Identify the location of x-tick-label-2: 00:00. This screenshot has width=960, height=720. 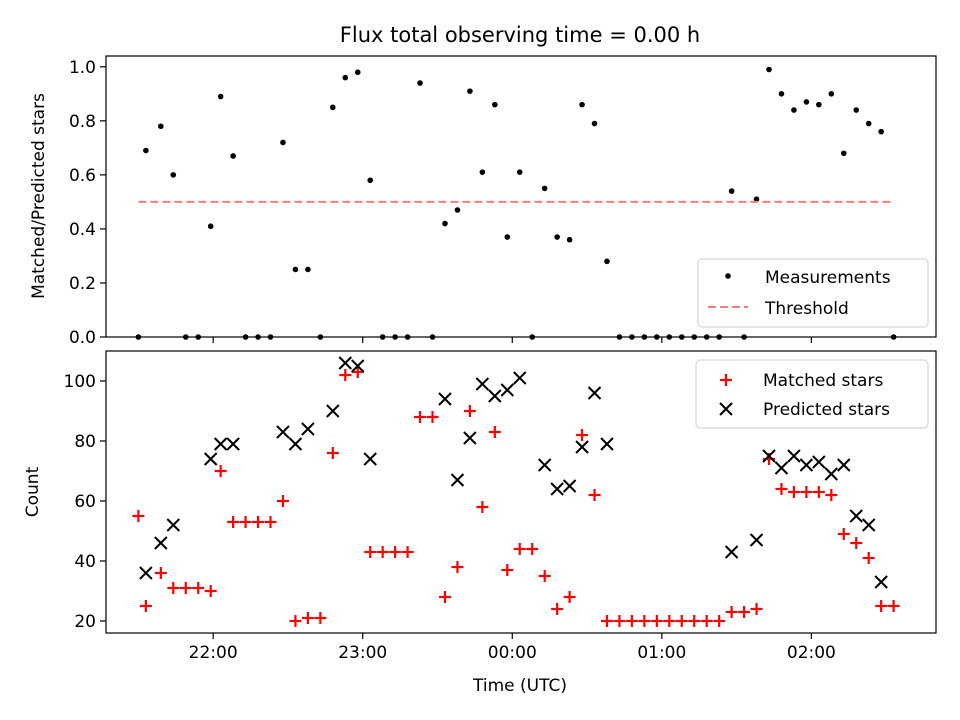
(512, 653).